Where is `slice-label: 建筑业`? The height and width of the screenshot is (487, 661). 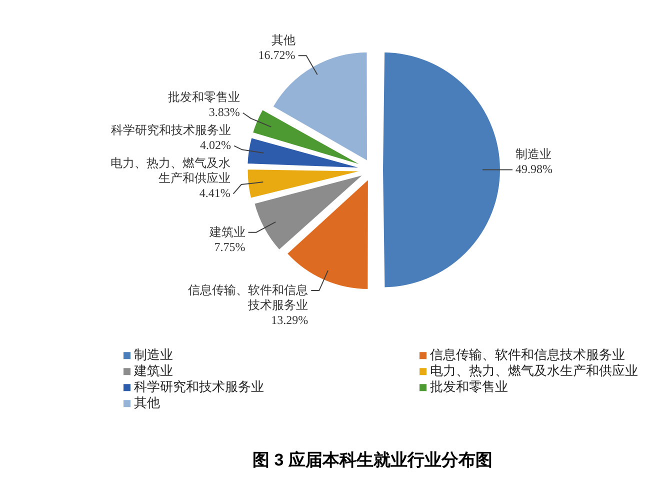 slice-label: 建筑业 is located at coordinates (227, 231).